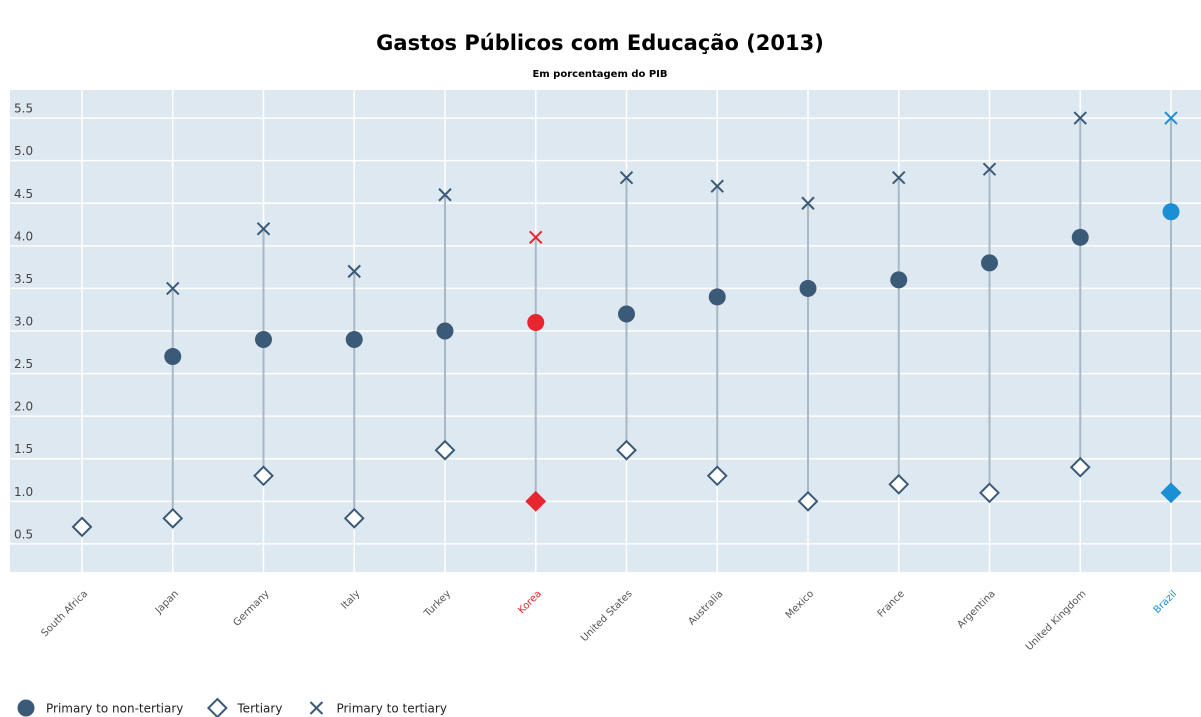  I want to click on legend-label: Primary to non-tertiary, so click(114, 709).